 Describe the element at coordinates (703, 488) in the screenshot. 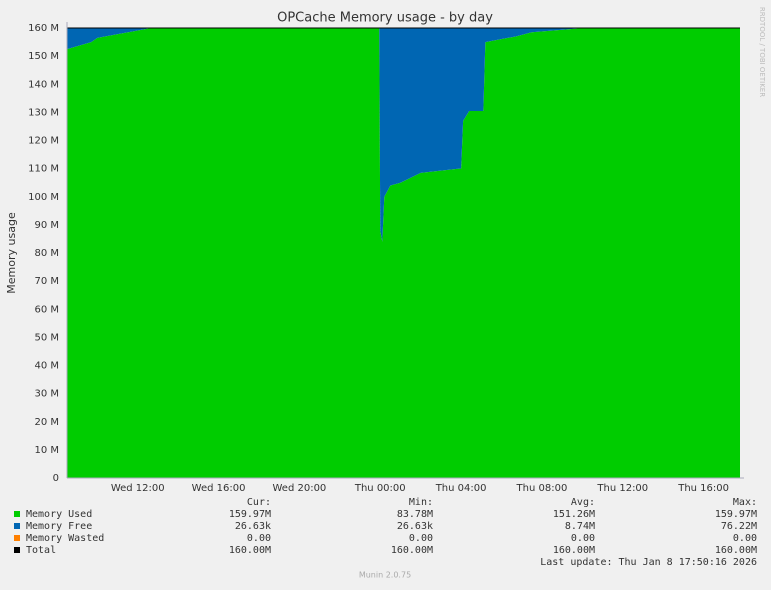

I see `x-tick-label: Thu 16:00` at that location.